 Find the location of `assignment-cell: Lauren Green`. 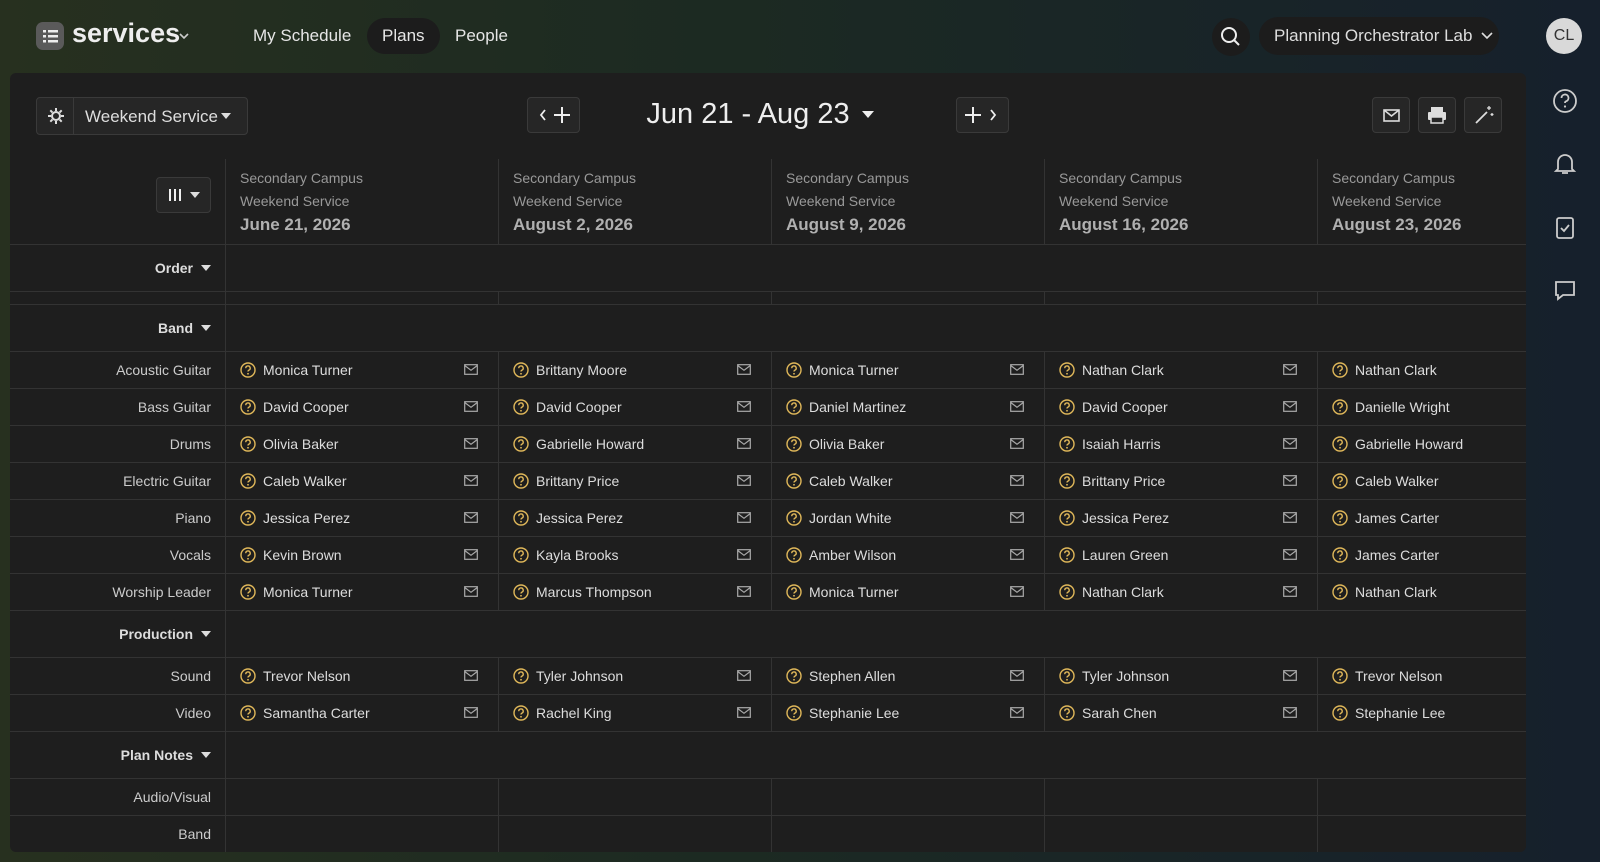

assignment-cell: Lauren Green is located at coordinates (1181, 555).